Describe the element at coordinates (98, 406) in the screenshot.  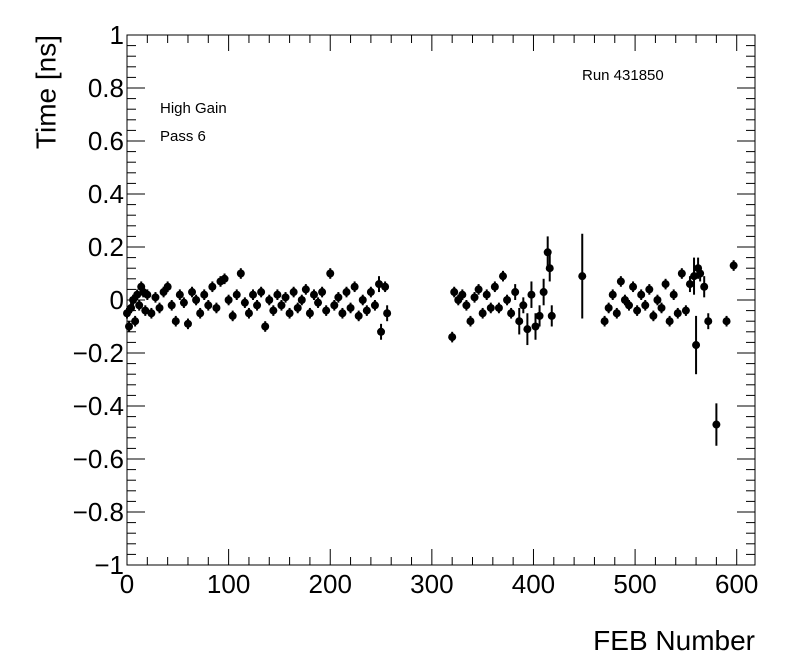
I see `y-tick-label: −0.4` at that location.